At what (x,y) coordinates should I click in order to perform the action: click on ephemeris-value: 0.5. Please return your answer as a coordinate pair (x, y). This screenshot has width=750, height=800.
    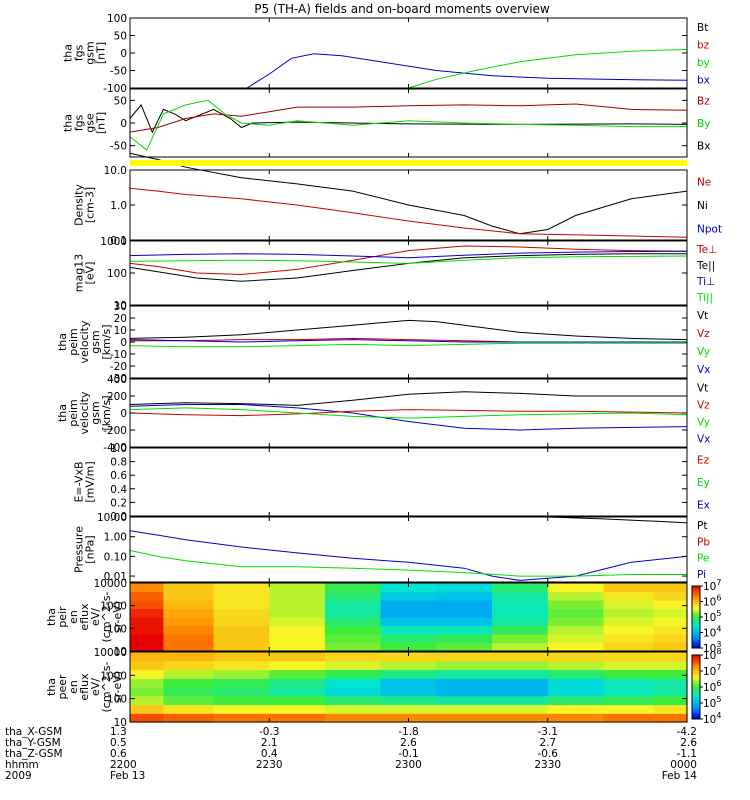
    Looking at the image, I should click on (118, 743).